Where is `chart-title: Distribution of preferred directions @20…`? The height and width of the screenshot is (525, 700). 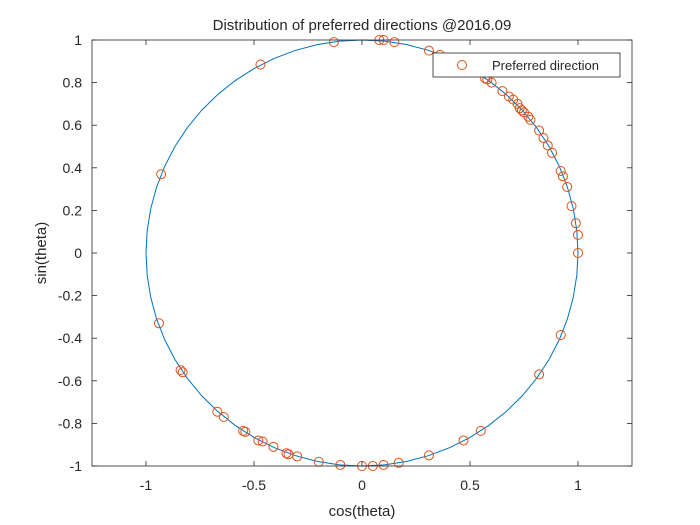 chart-title: Distribution of preferred directions @20… is located at coordinates (362, 25).